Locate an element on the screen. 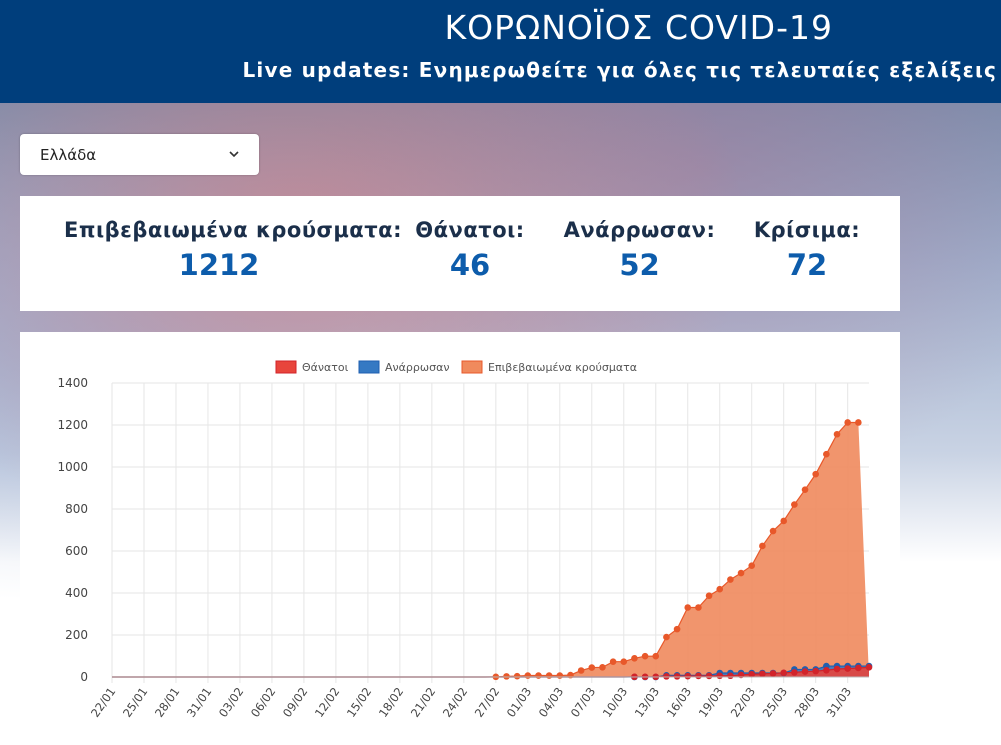 The height and width of the screenshot is (745, 1001). x-tick-label: 06/02 is located at coordinates (263, 702).